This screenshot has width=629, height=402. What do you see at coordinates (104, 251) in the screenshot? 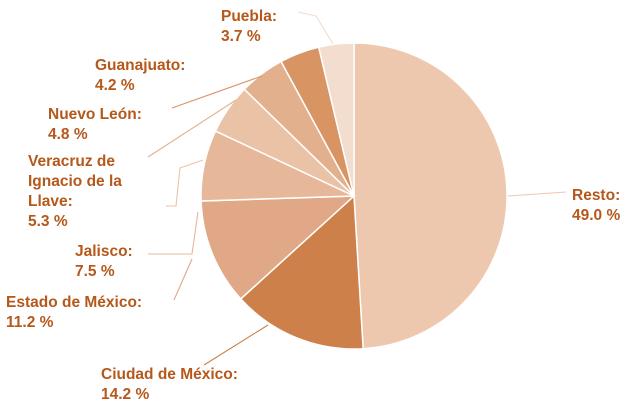
I see `slice-name-label: Jalisco:` at bounding box center [104, 251].